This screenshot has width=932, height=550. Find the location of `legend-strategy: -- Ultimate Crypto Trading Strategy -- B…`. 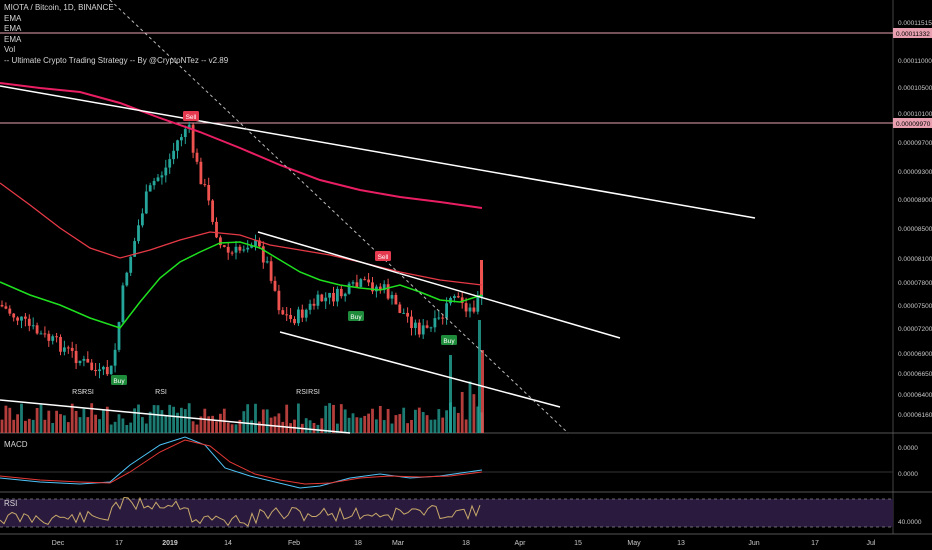

legend-strategy: -- Ultimate Crypto Trading Strategy -- B… is located at coordinates (116, 60).